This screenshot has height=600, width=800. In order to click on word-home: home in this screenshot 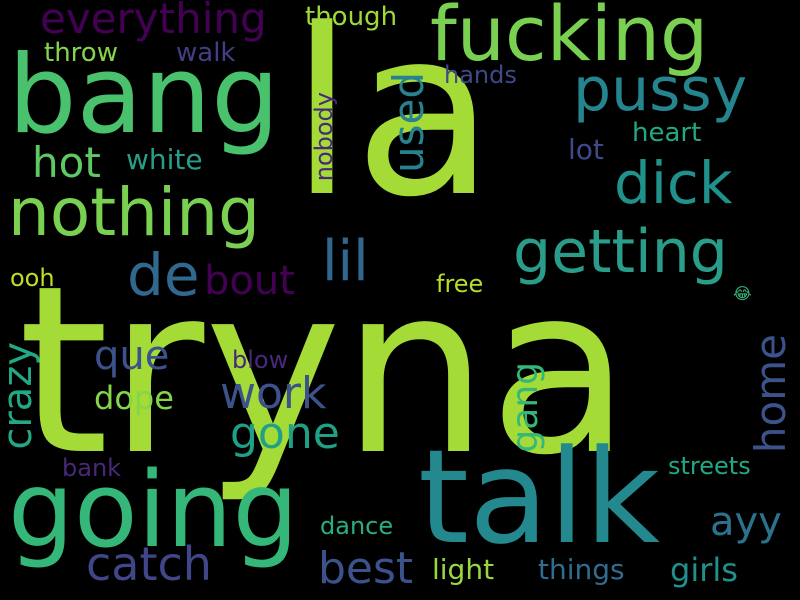, I will do `click(770, 394)`.